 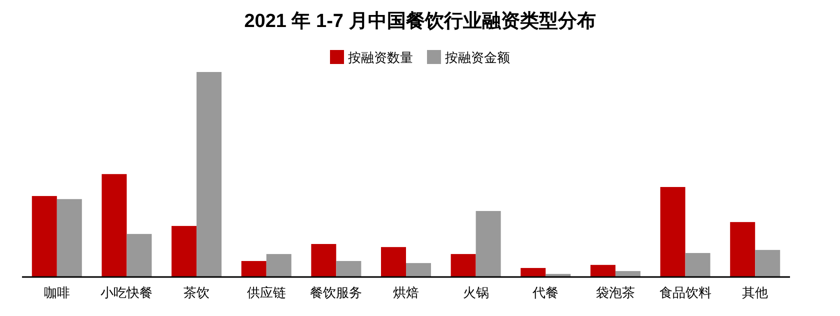 I want to click on x-tick-label: 咖啡, so click(x=57, y=292).